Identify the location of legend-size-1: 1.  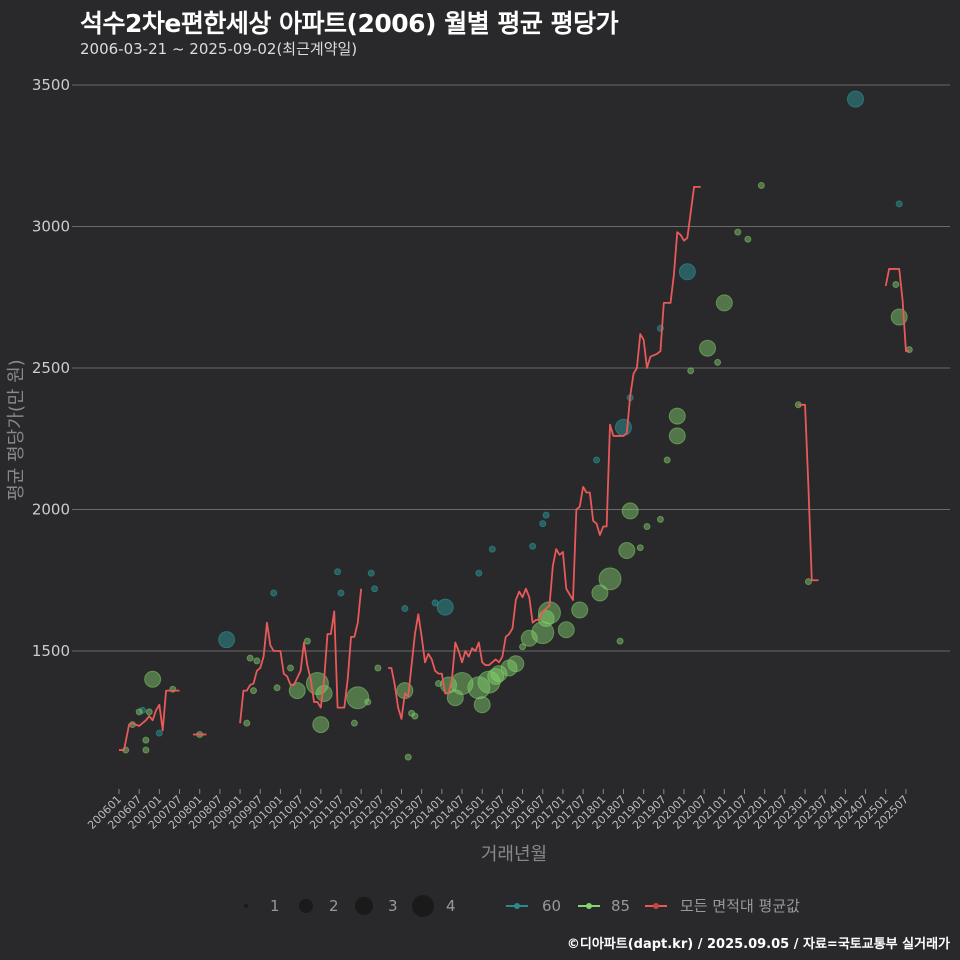
(275, 906).